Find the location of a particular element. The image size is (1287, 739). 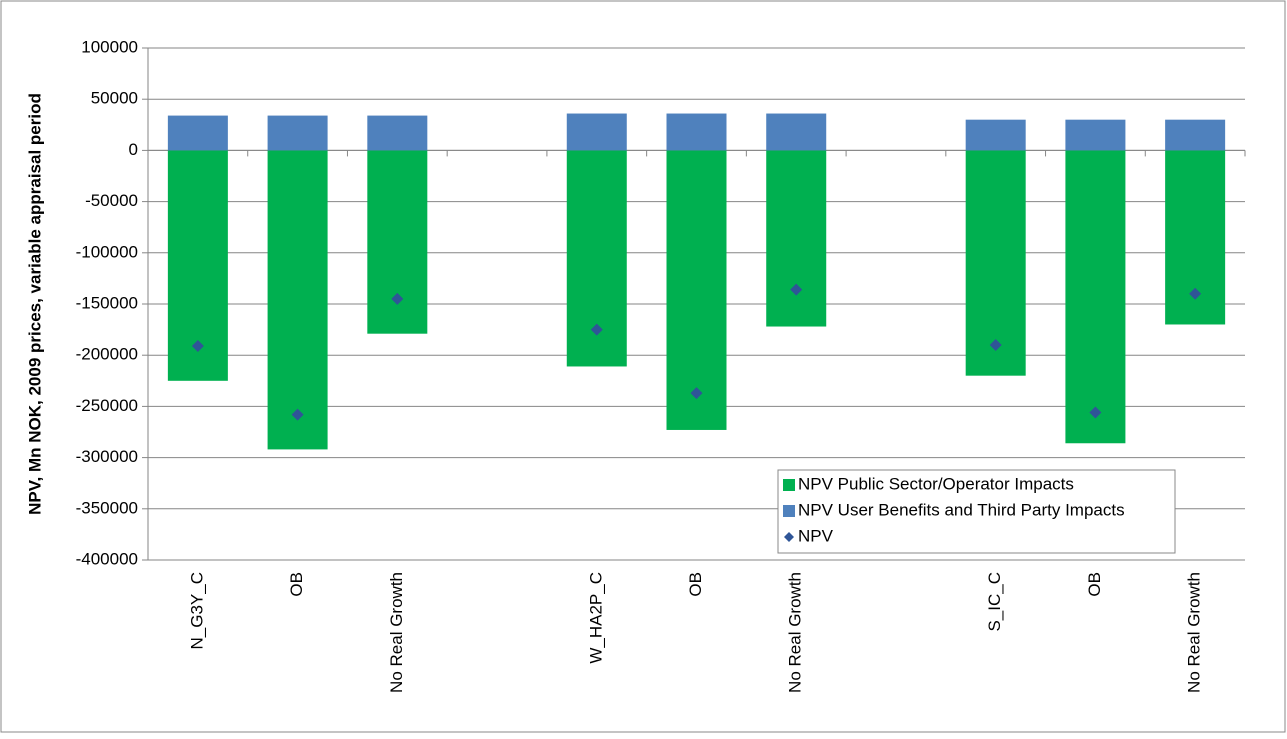

y-tick-label: -200000 is located at coordinates (107, 354).